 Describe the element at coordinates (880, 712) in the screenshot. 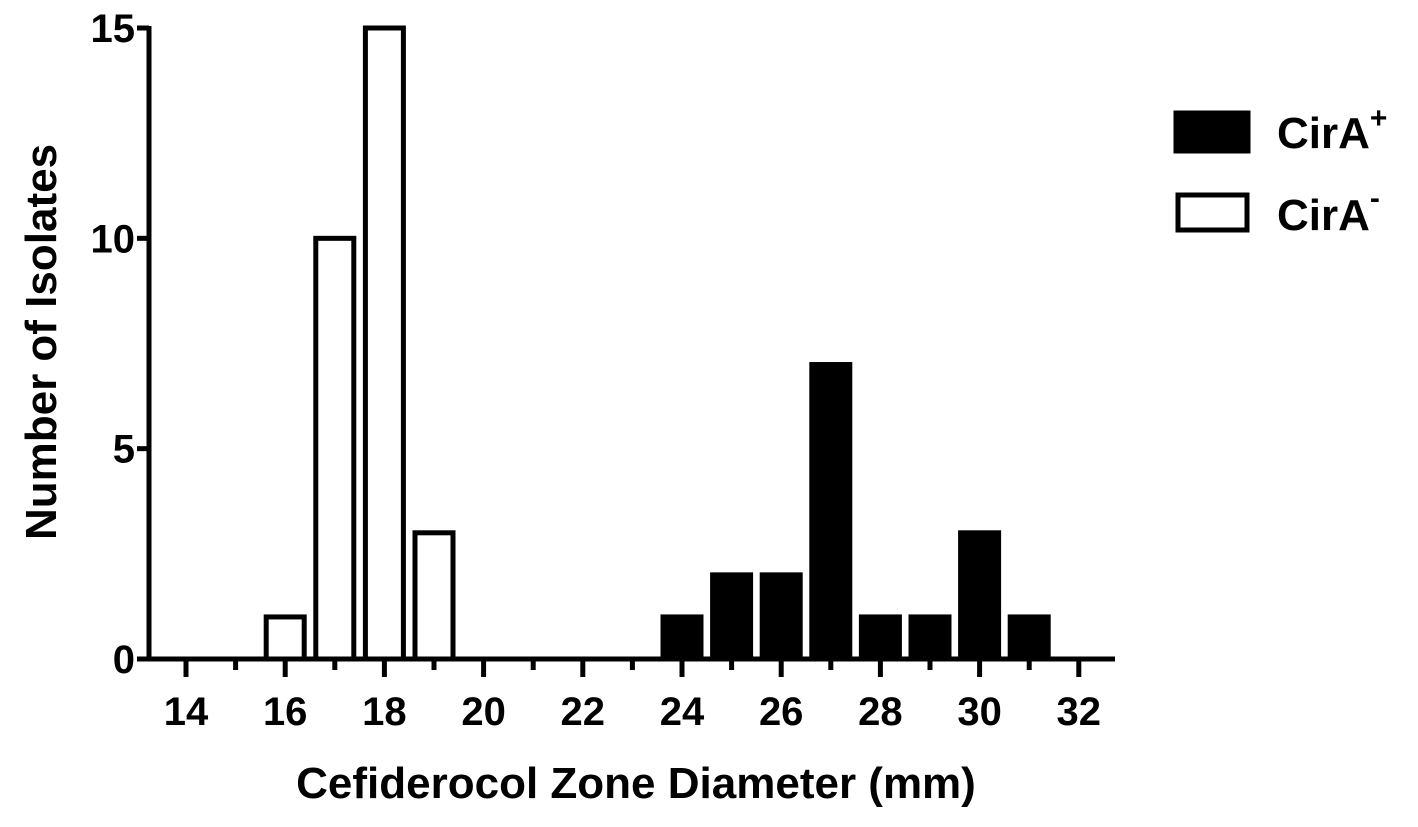

I see `x-tick-label-28: 28` at that location.